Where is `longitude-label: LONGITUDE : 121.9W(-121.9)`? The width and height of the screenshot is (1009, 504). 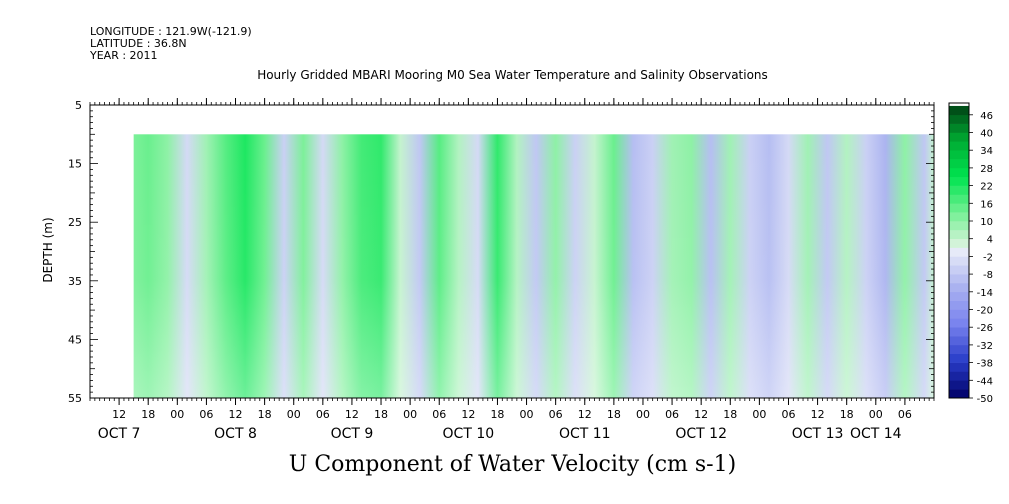 longitude-label: LONGITUDE : 121.9W(-121.9) is located at coordinates (171, 31).